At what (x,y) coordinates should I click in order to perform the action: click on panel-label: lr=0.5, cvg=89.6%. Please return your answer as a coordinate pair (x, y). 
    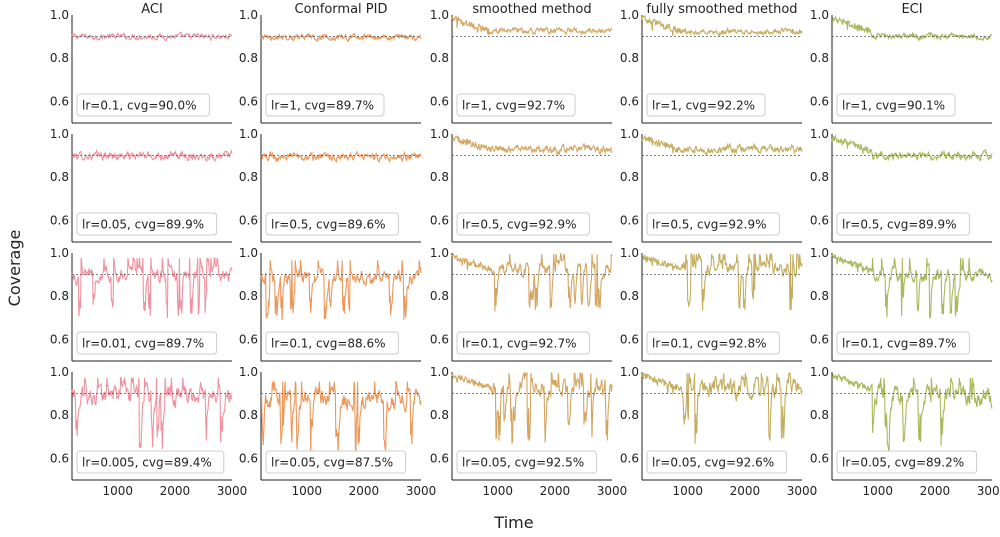
    Looking at the image, I should click on (328, 225).